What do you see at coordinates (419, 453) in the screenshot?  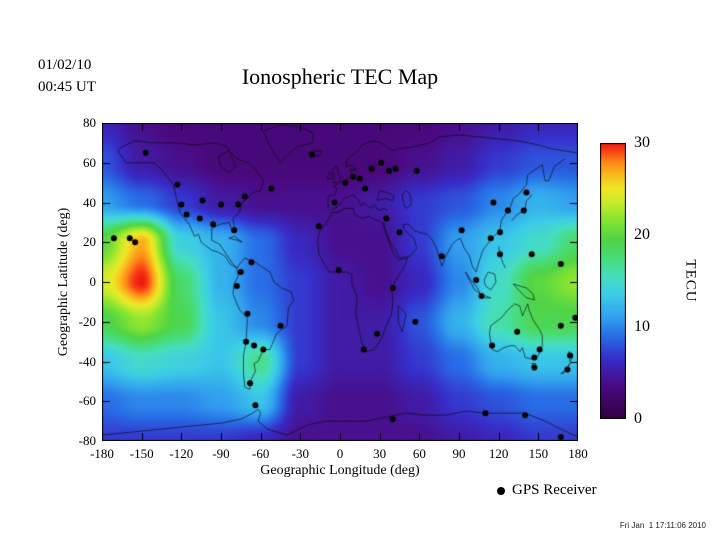 I see `x-tick-label: 60` at bounding box center [419, 453].